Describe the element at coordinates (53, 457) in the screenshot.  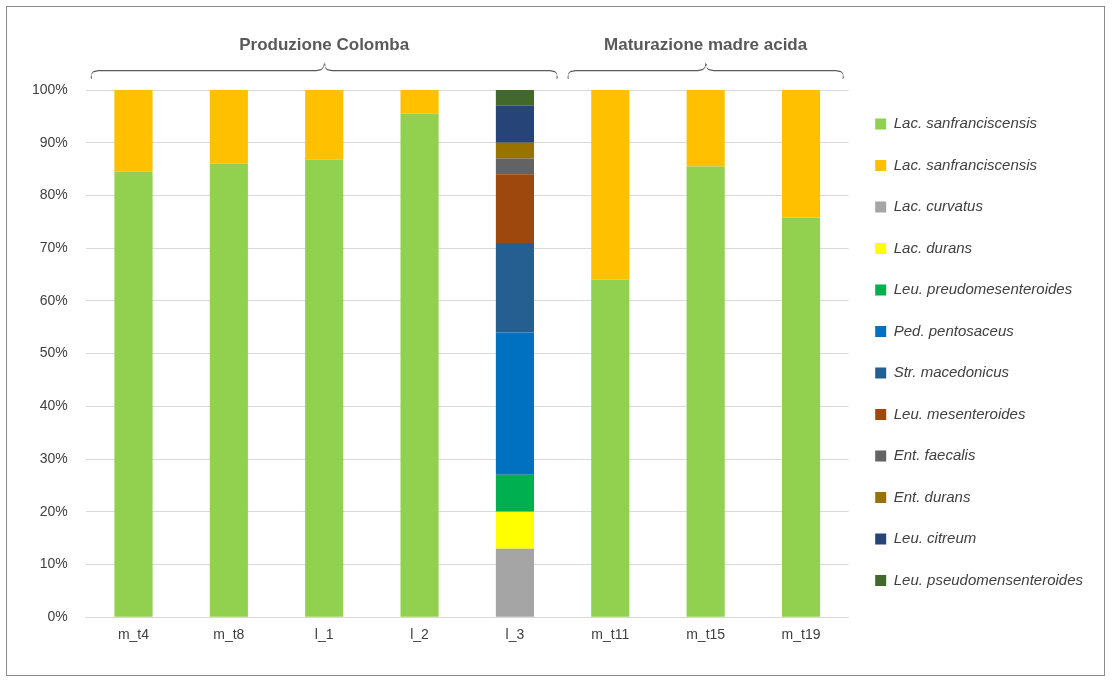
I see `y-tick-label: 30%` at that location.